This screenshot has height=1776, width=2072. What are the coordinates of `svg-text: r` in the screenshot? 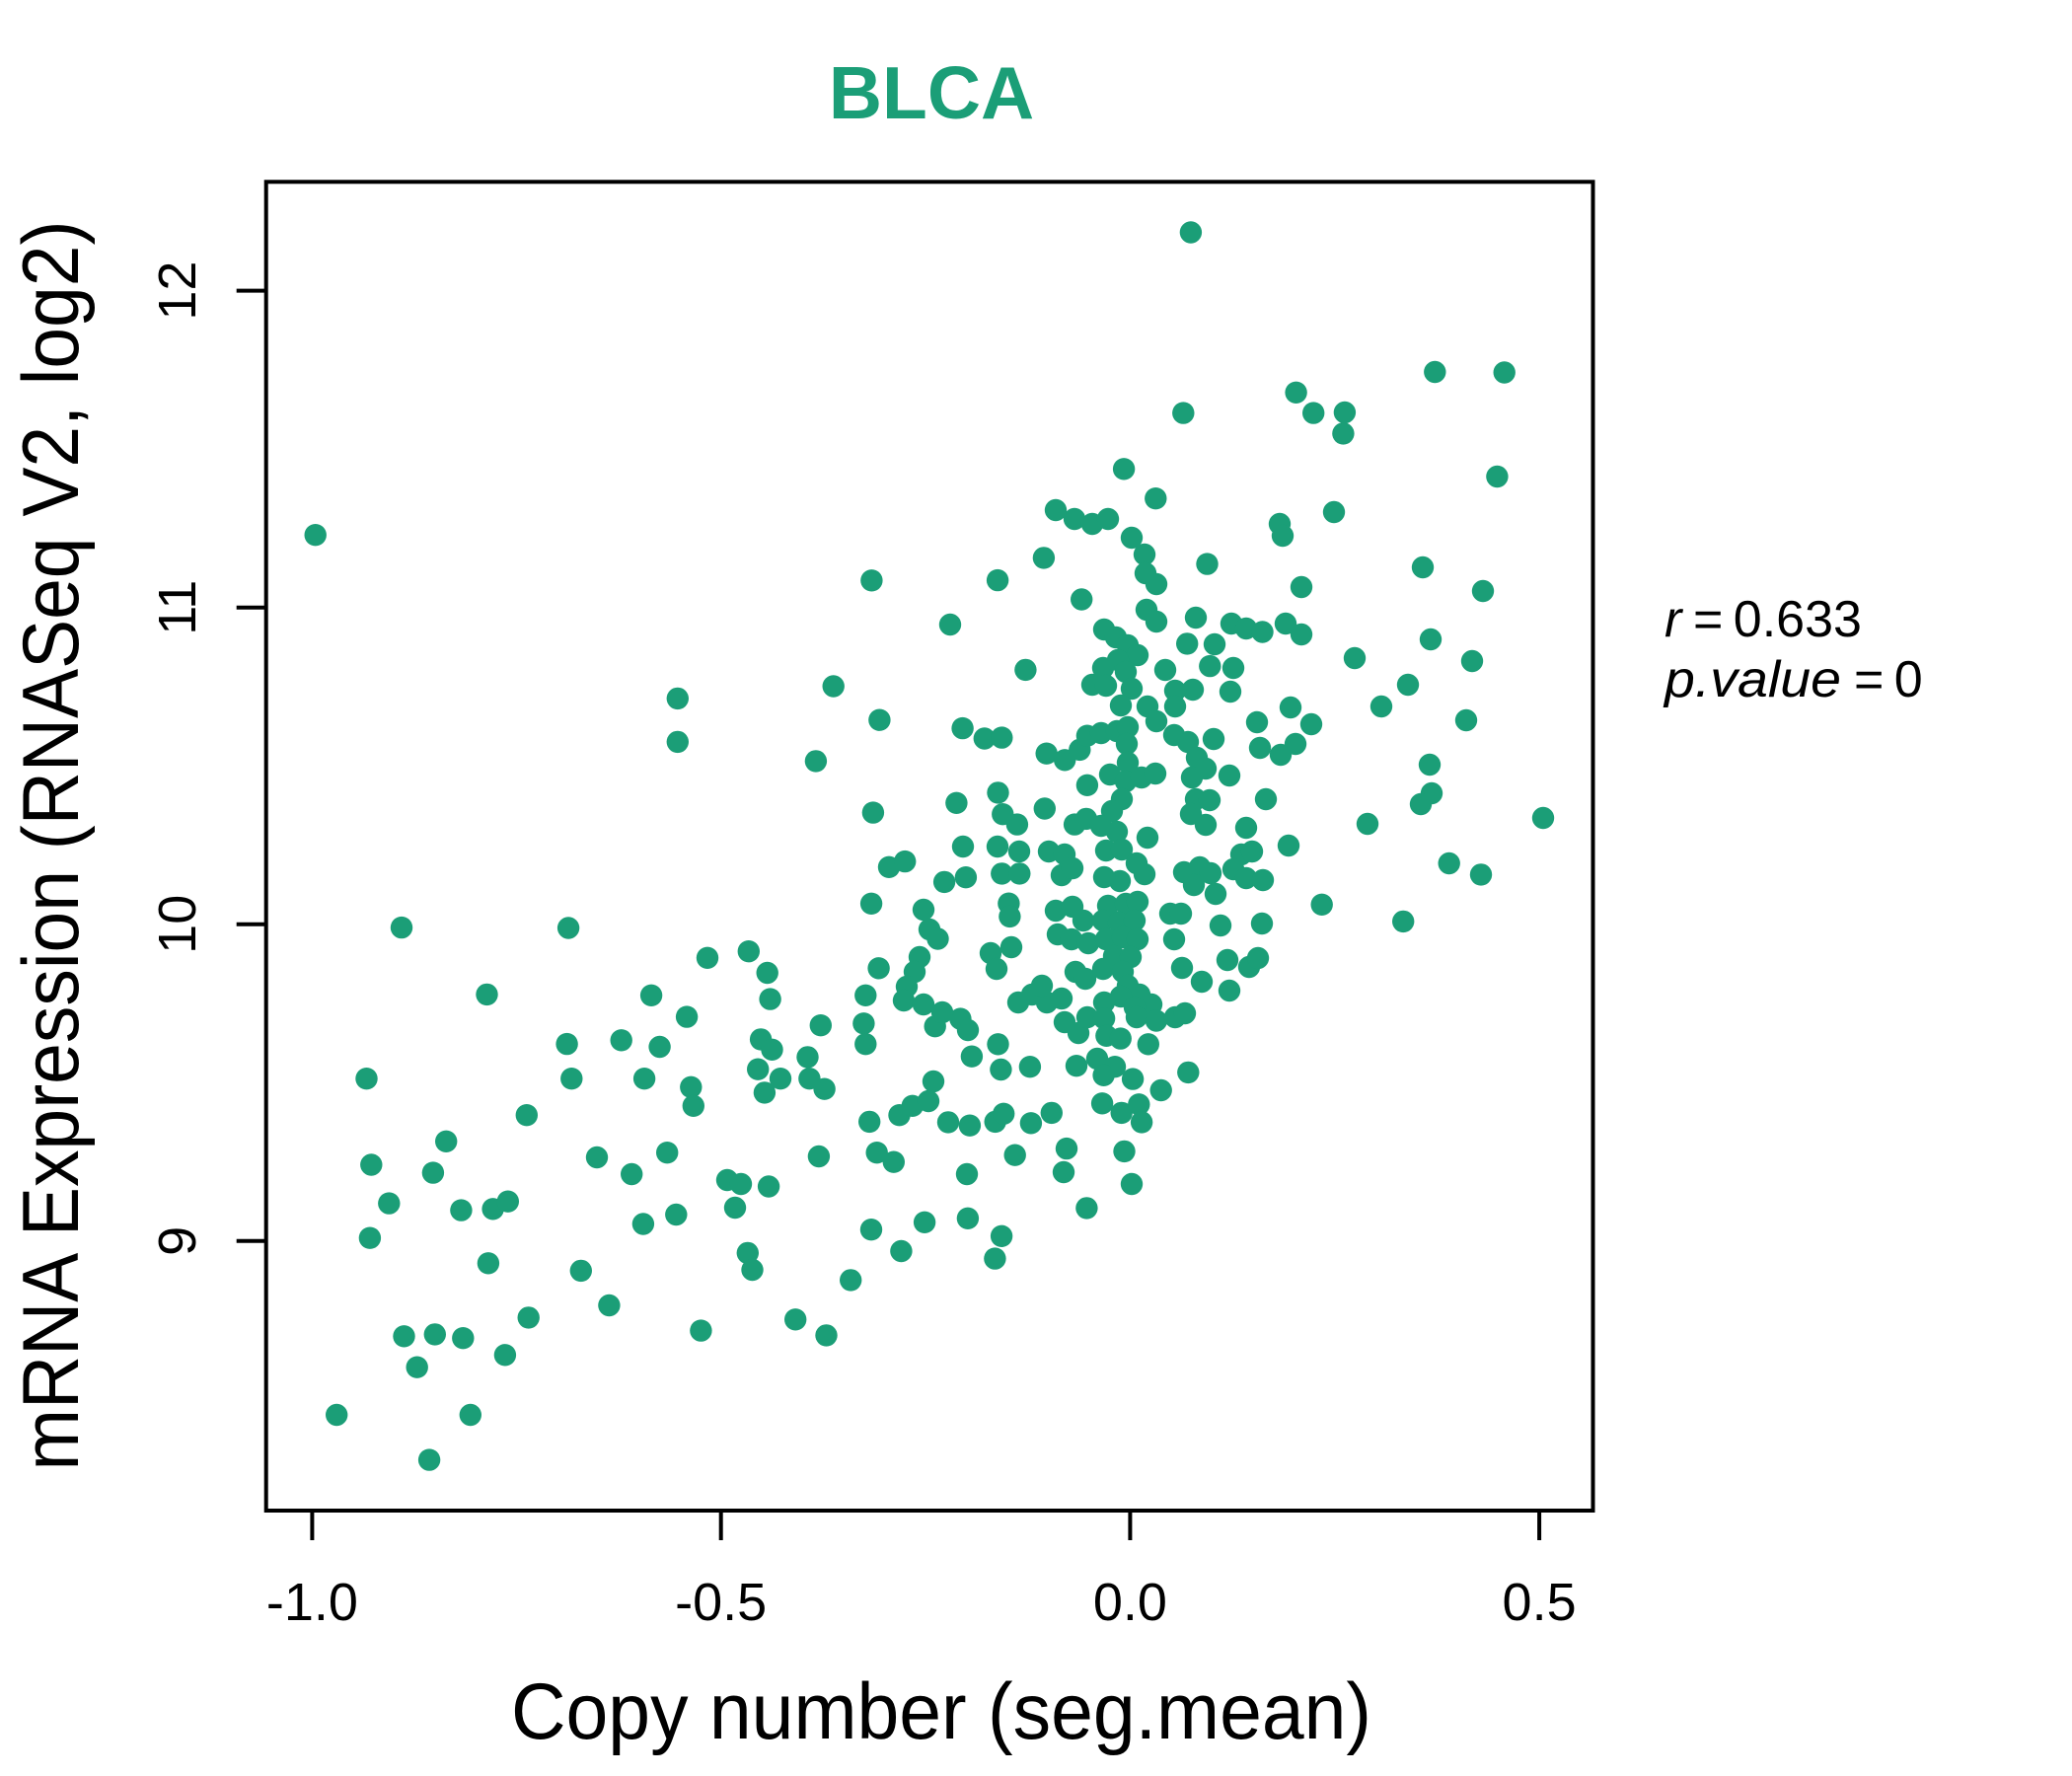 It's located at (1675, 620).